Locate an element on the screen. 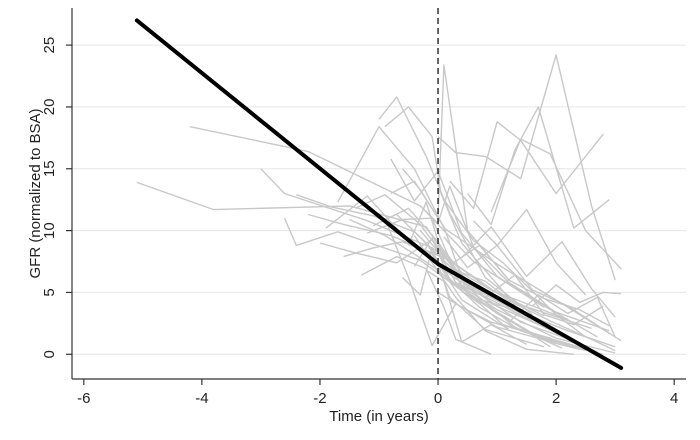 The image size is (700, 440). y-tick-label-3: 15 is located at coordinates (49, 168).